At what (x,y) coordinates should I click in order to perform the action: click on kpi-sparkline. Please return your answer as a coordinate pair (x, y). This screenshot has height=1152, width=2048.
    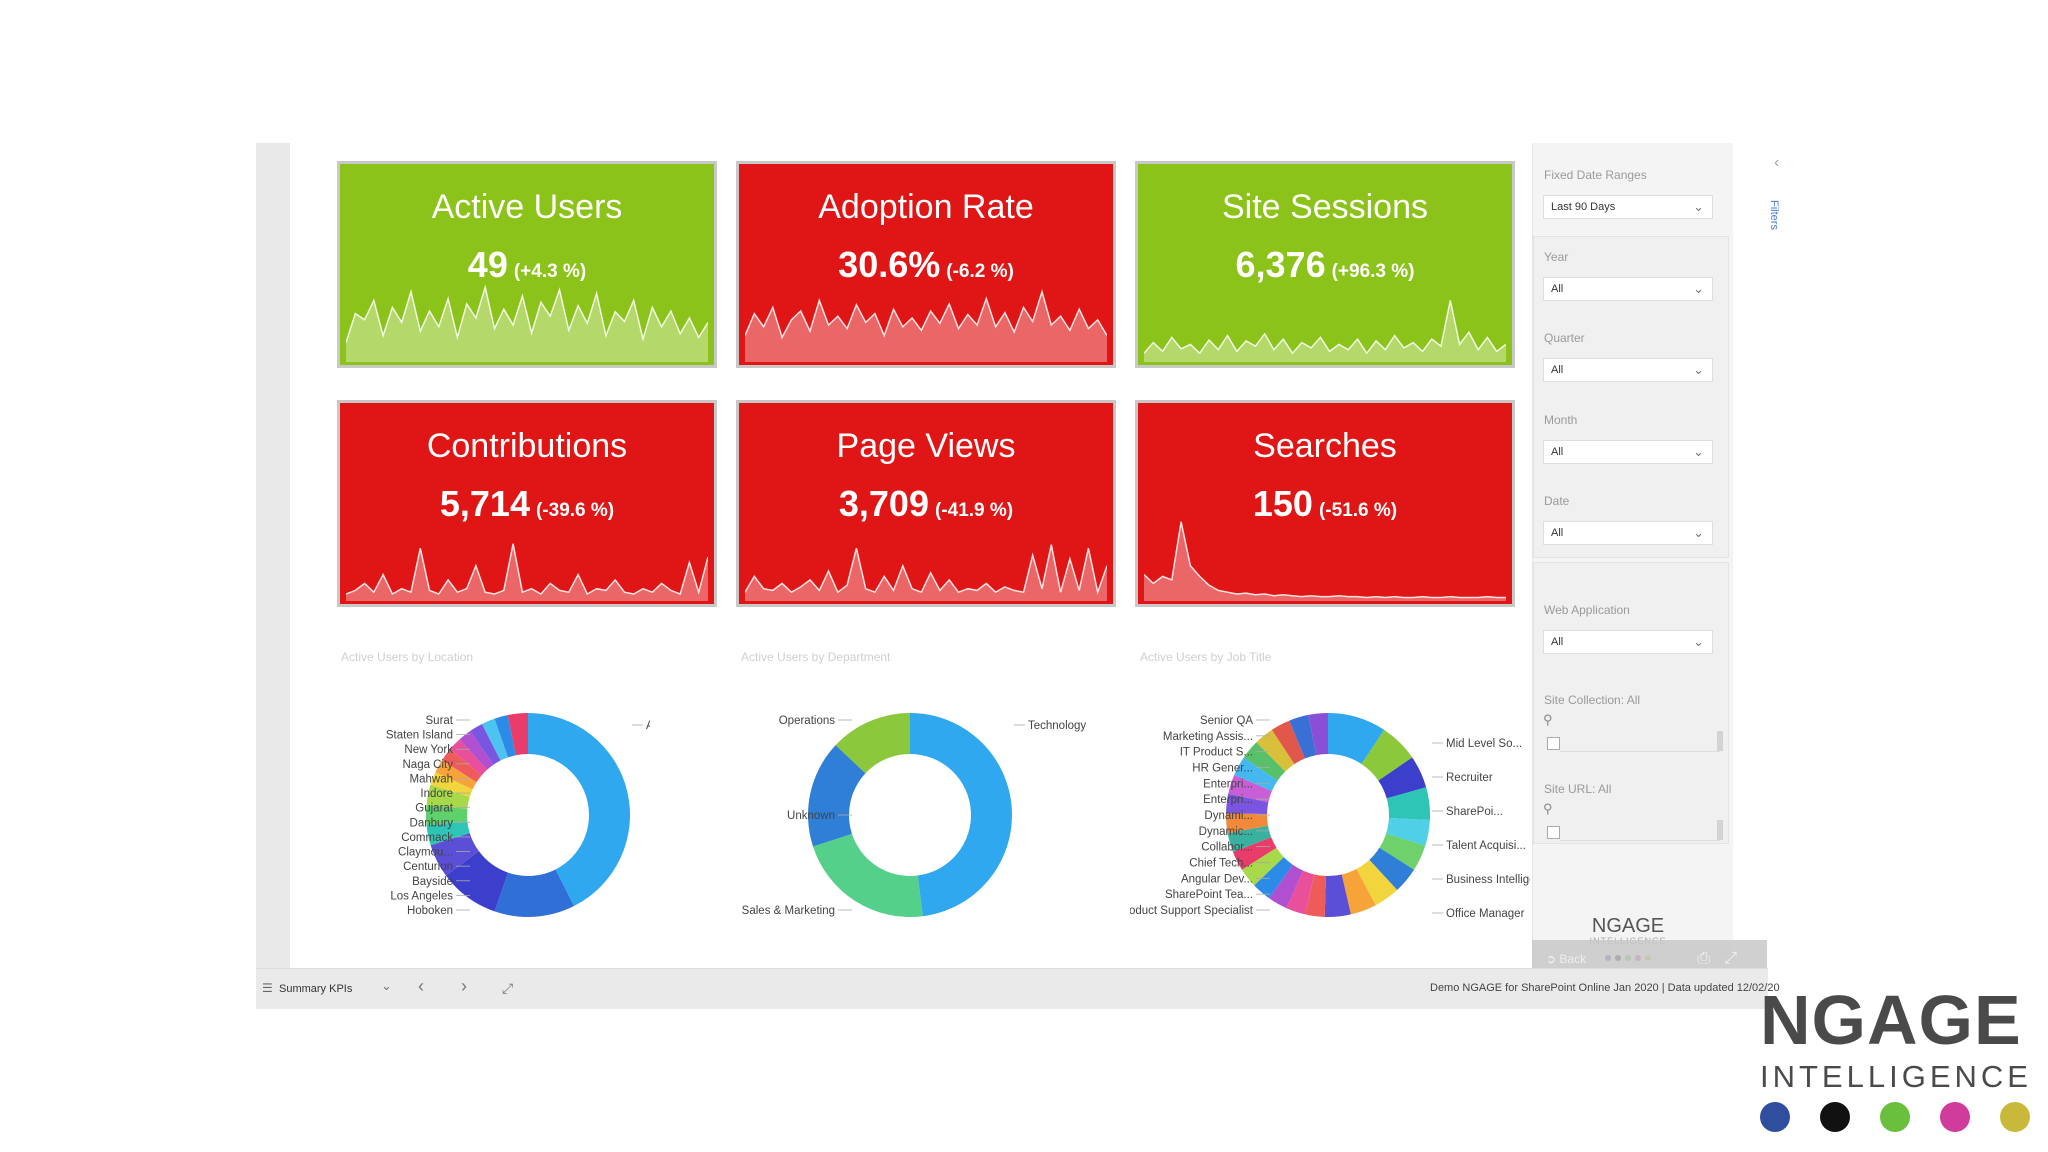
    Looking at the image, I should click on (926, 325).